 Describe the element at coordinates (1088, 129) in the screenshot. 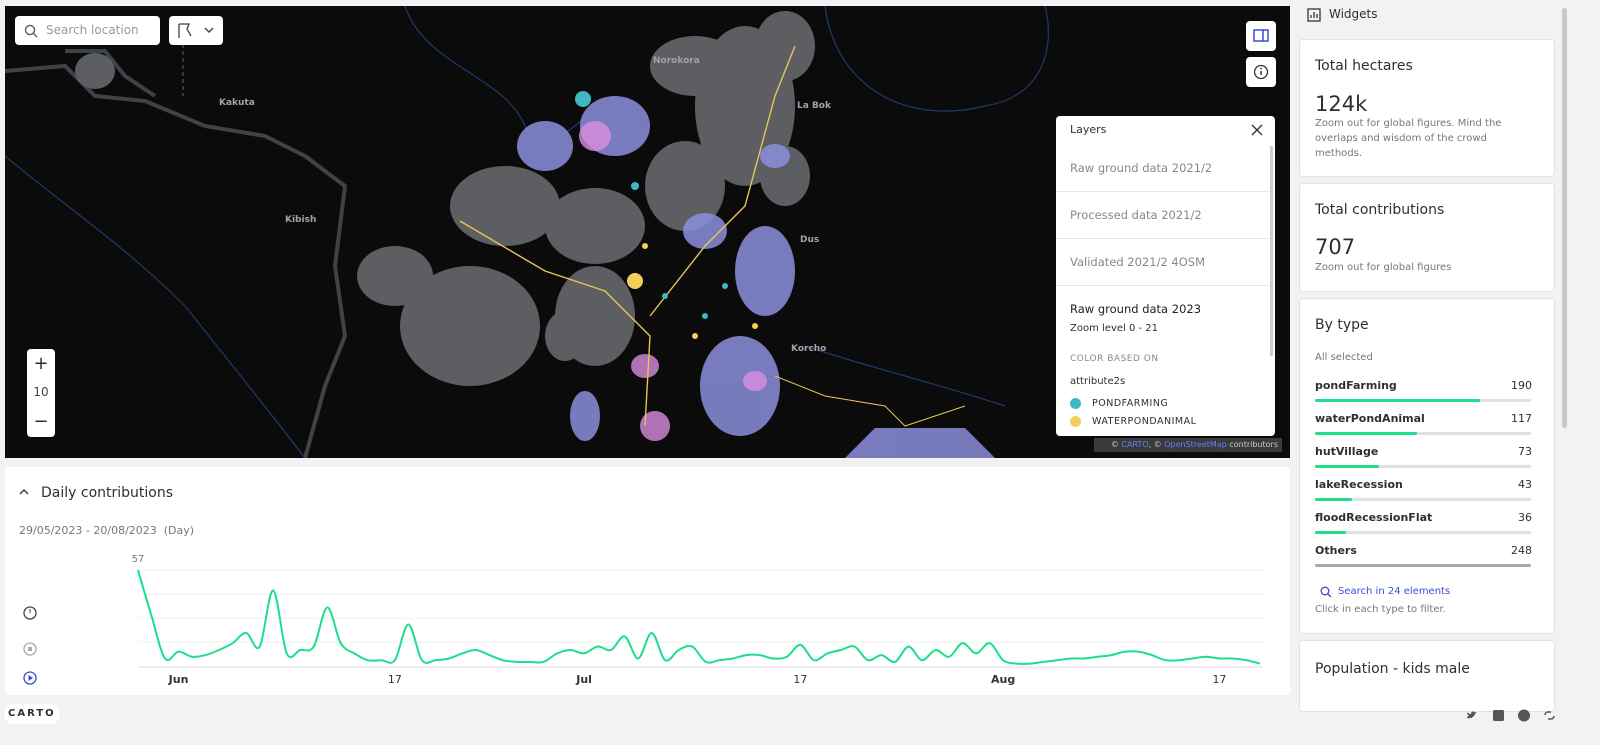

I see `layers-title: Layers` at that location.